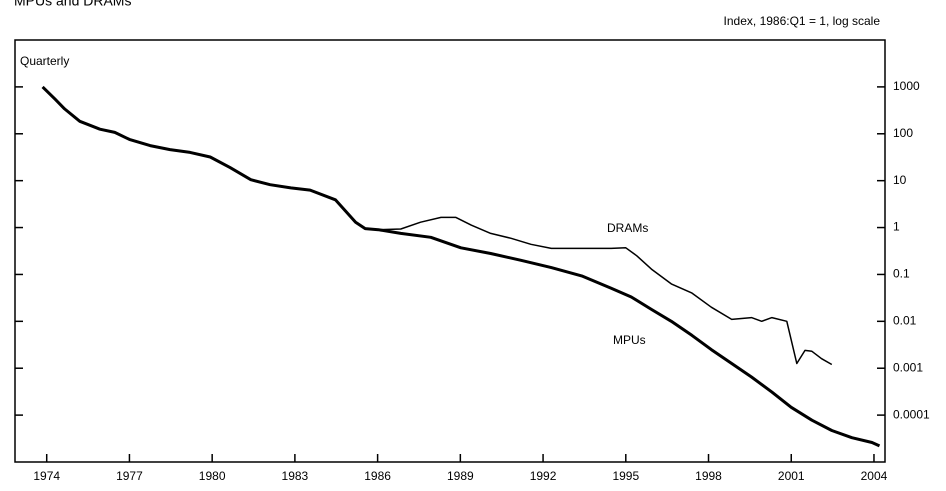 The height and width of the screenshot is (491, 946). Describe the element at coordinates (908, 367) in the screenshot. I see `y-tick-label: 0.001` at that location.